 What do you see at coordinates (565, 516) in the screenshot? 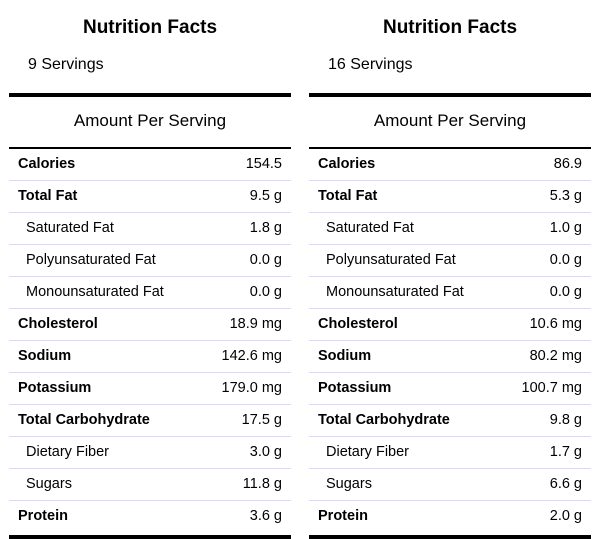
I see `nutrient-value: 2.0 g` at bounding box center [565, 516].